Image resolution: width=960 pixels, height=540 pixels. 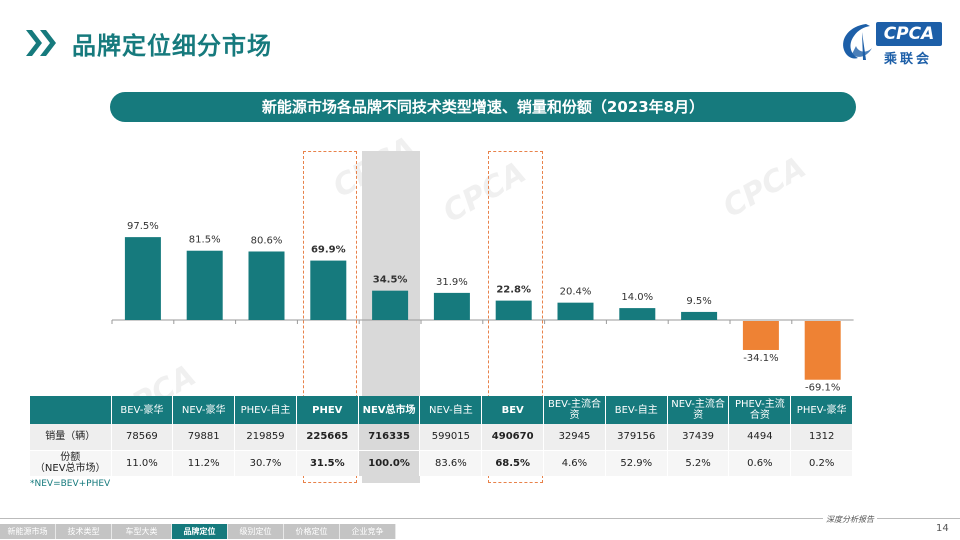 I want to click on column-header-BEV: BEV, so click(x=513, y=410).